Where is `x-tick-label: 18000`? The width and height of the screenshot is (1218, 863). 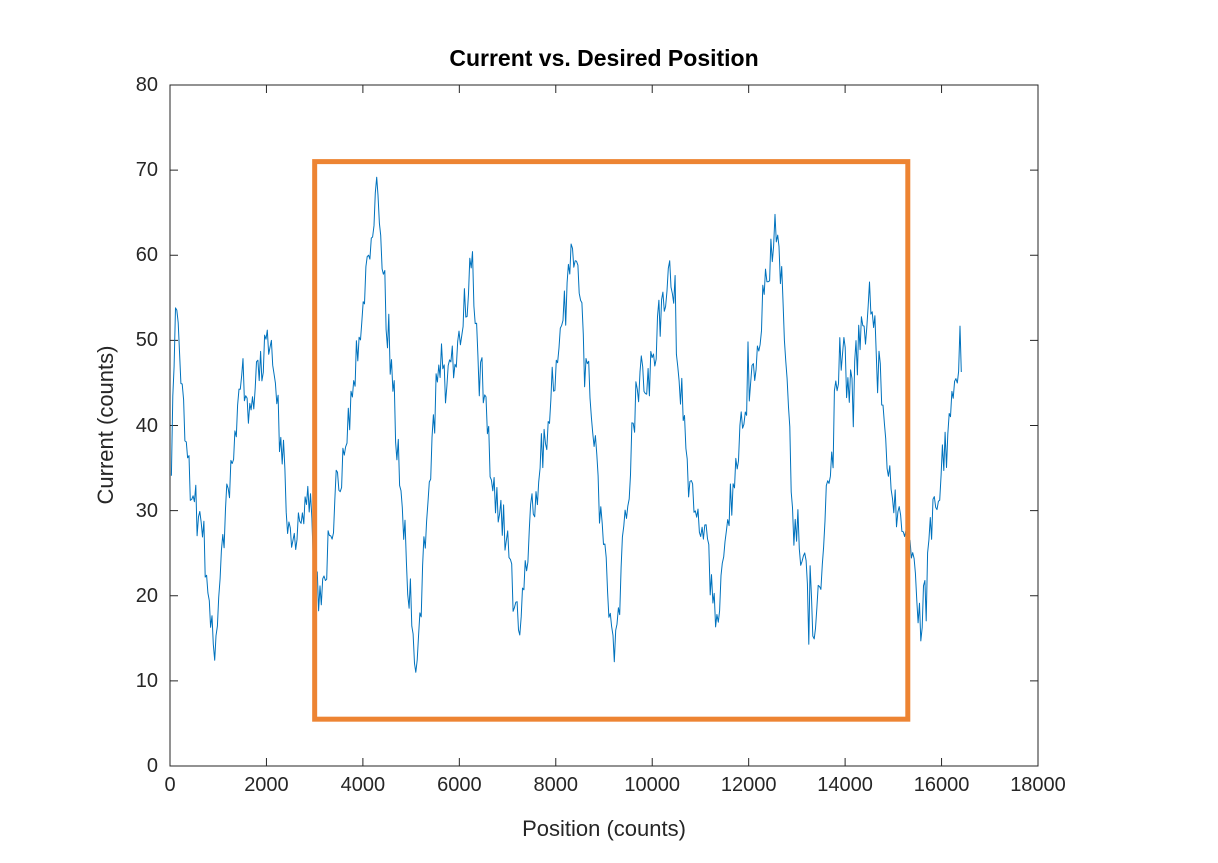
x-tick-label: 18000 is located at coordinates (1038, 785).